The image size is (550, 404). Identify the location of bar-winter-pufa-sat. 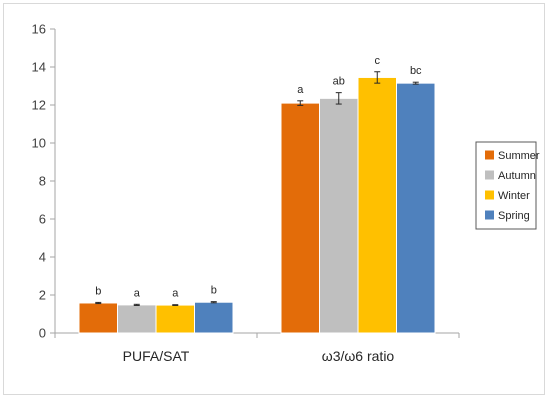
(175, 319).